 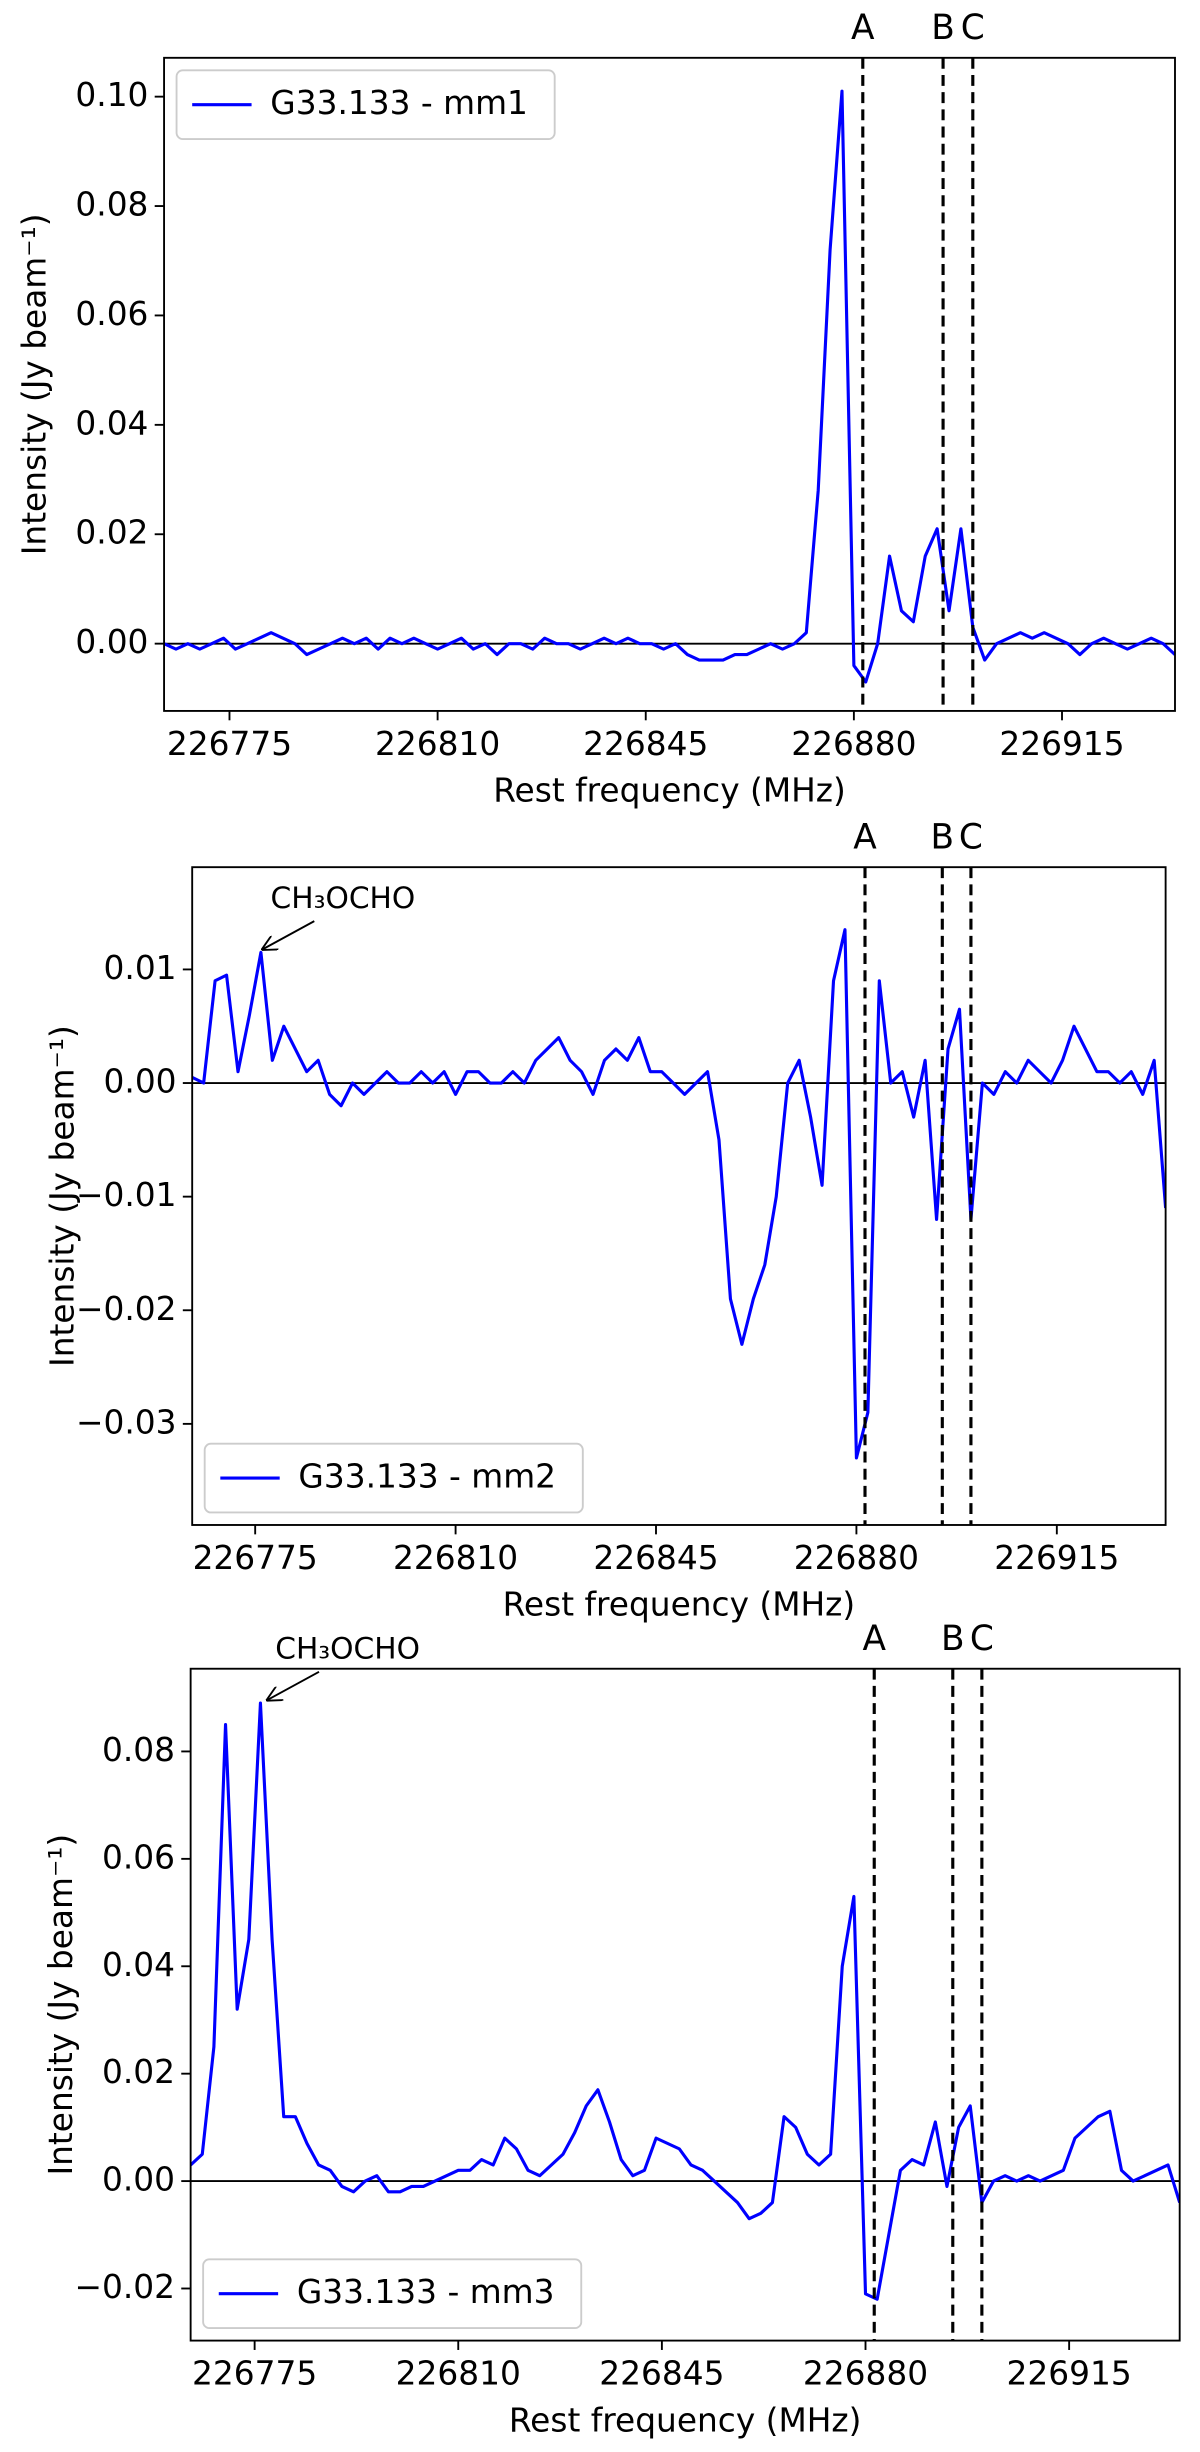 What do you see at coordinates (111, 95) in the screenshot?
I see `y-tick-label: 0.10` at bounding box center [111, 95].